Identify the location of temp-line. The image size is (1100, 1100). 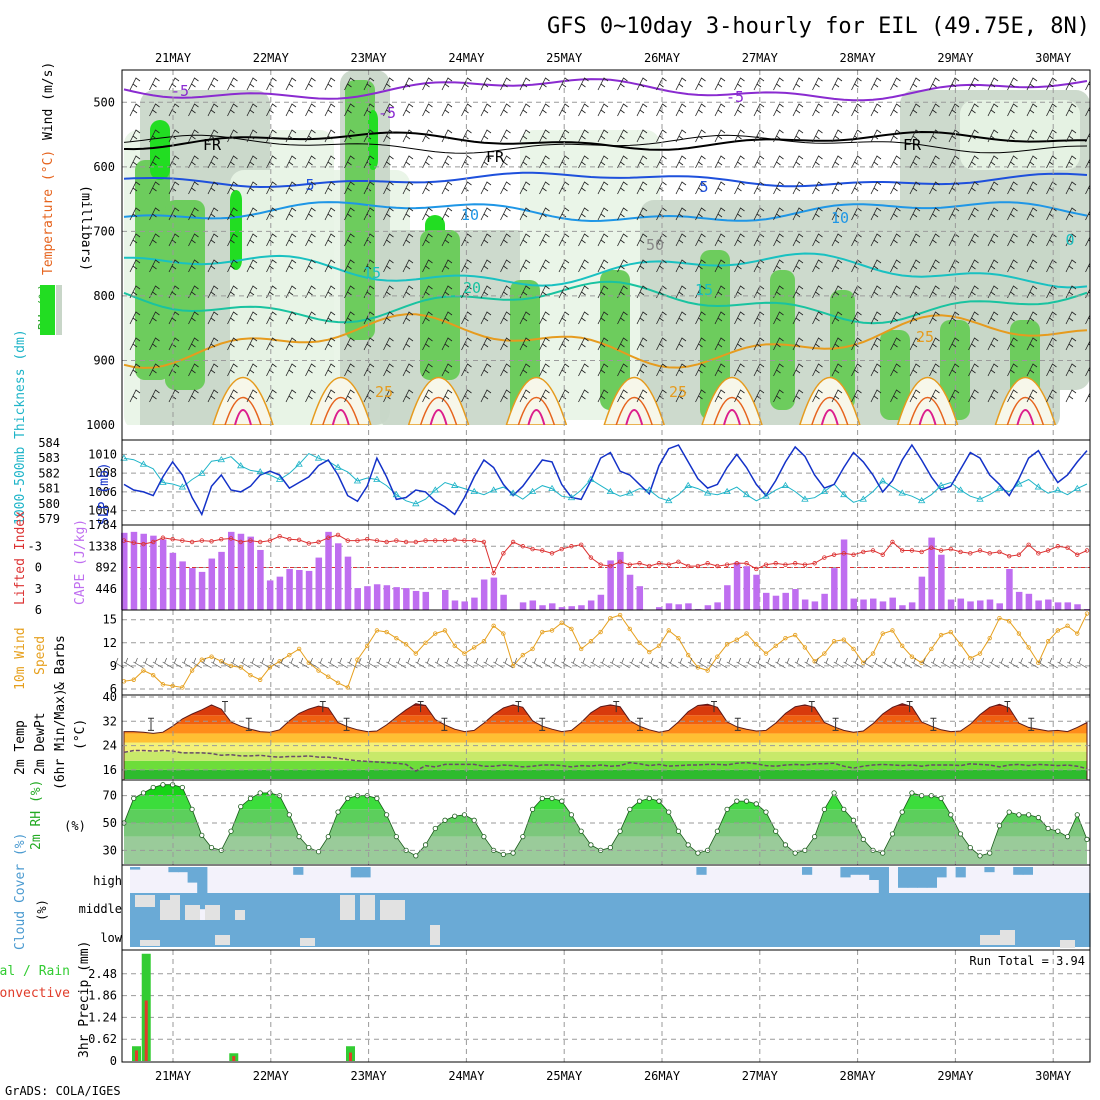
(605, 742).